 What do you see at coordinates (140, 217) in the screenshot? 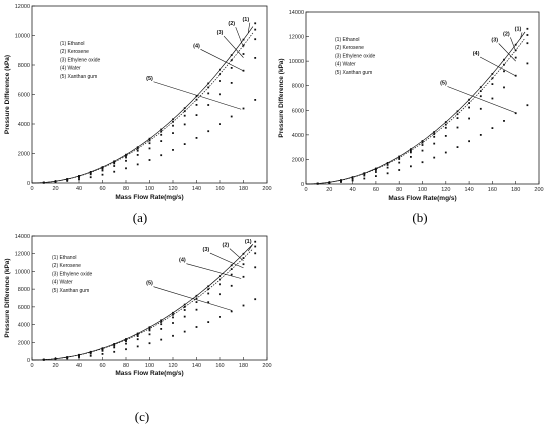
I see `panel-label: (a)` at bounding box center [140, 217].